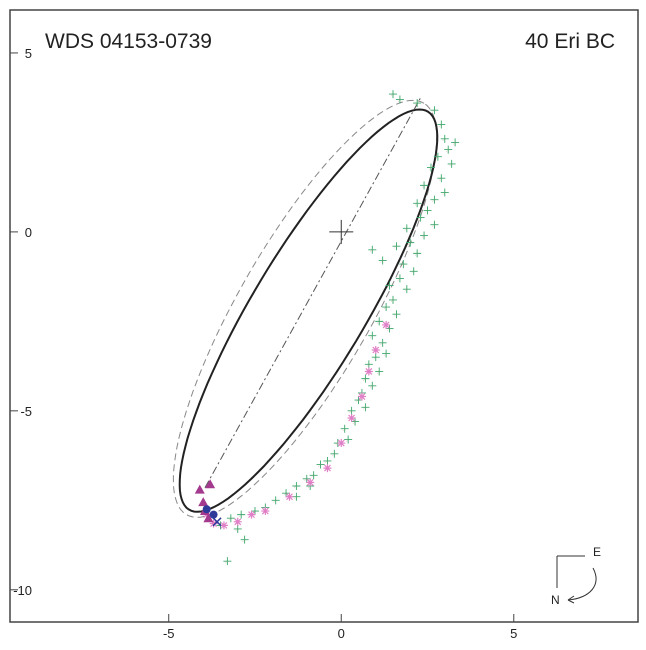 This screenshot has height=650, width=646. I want to click on y-tick-label: 5, so click(28, 53).